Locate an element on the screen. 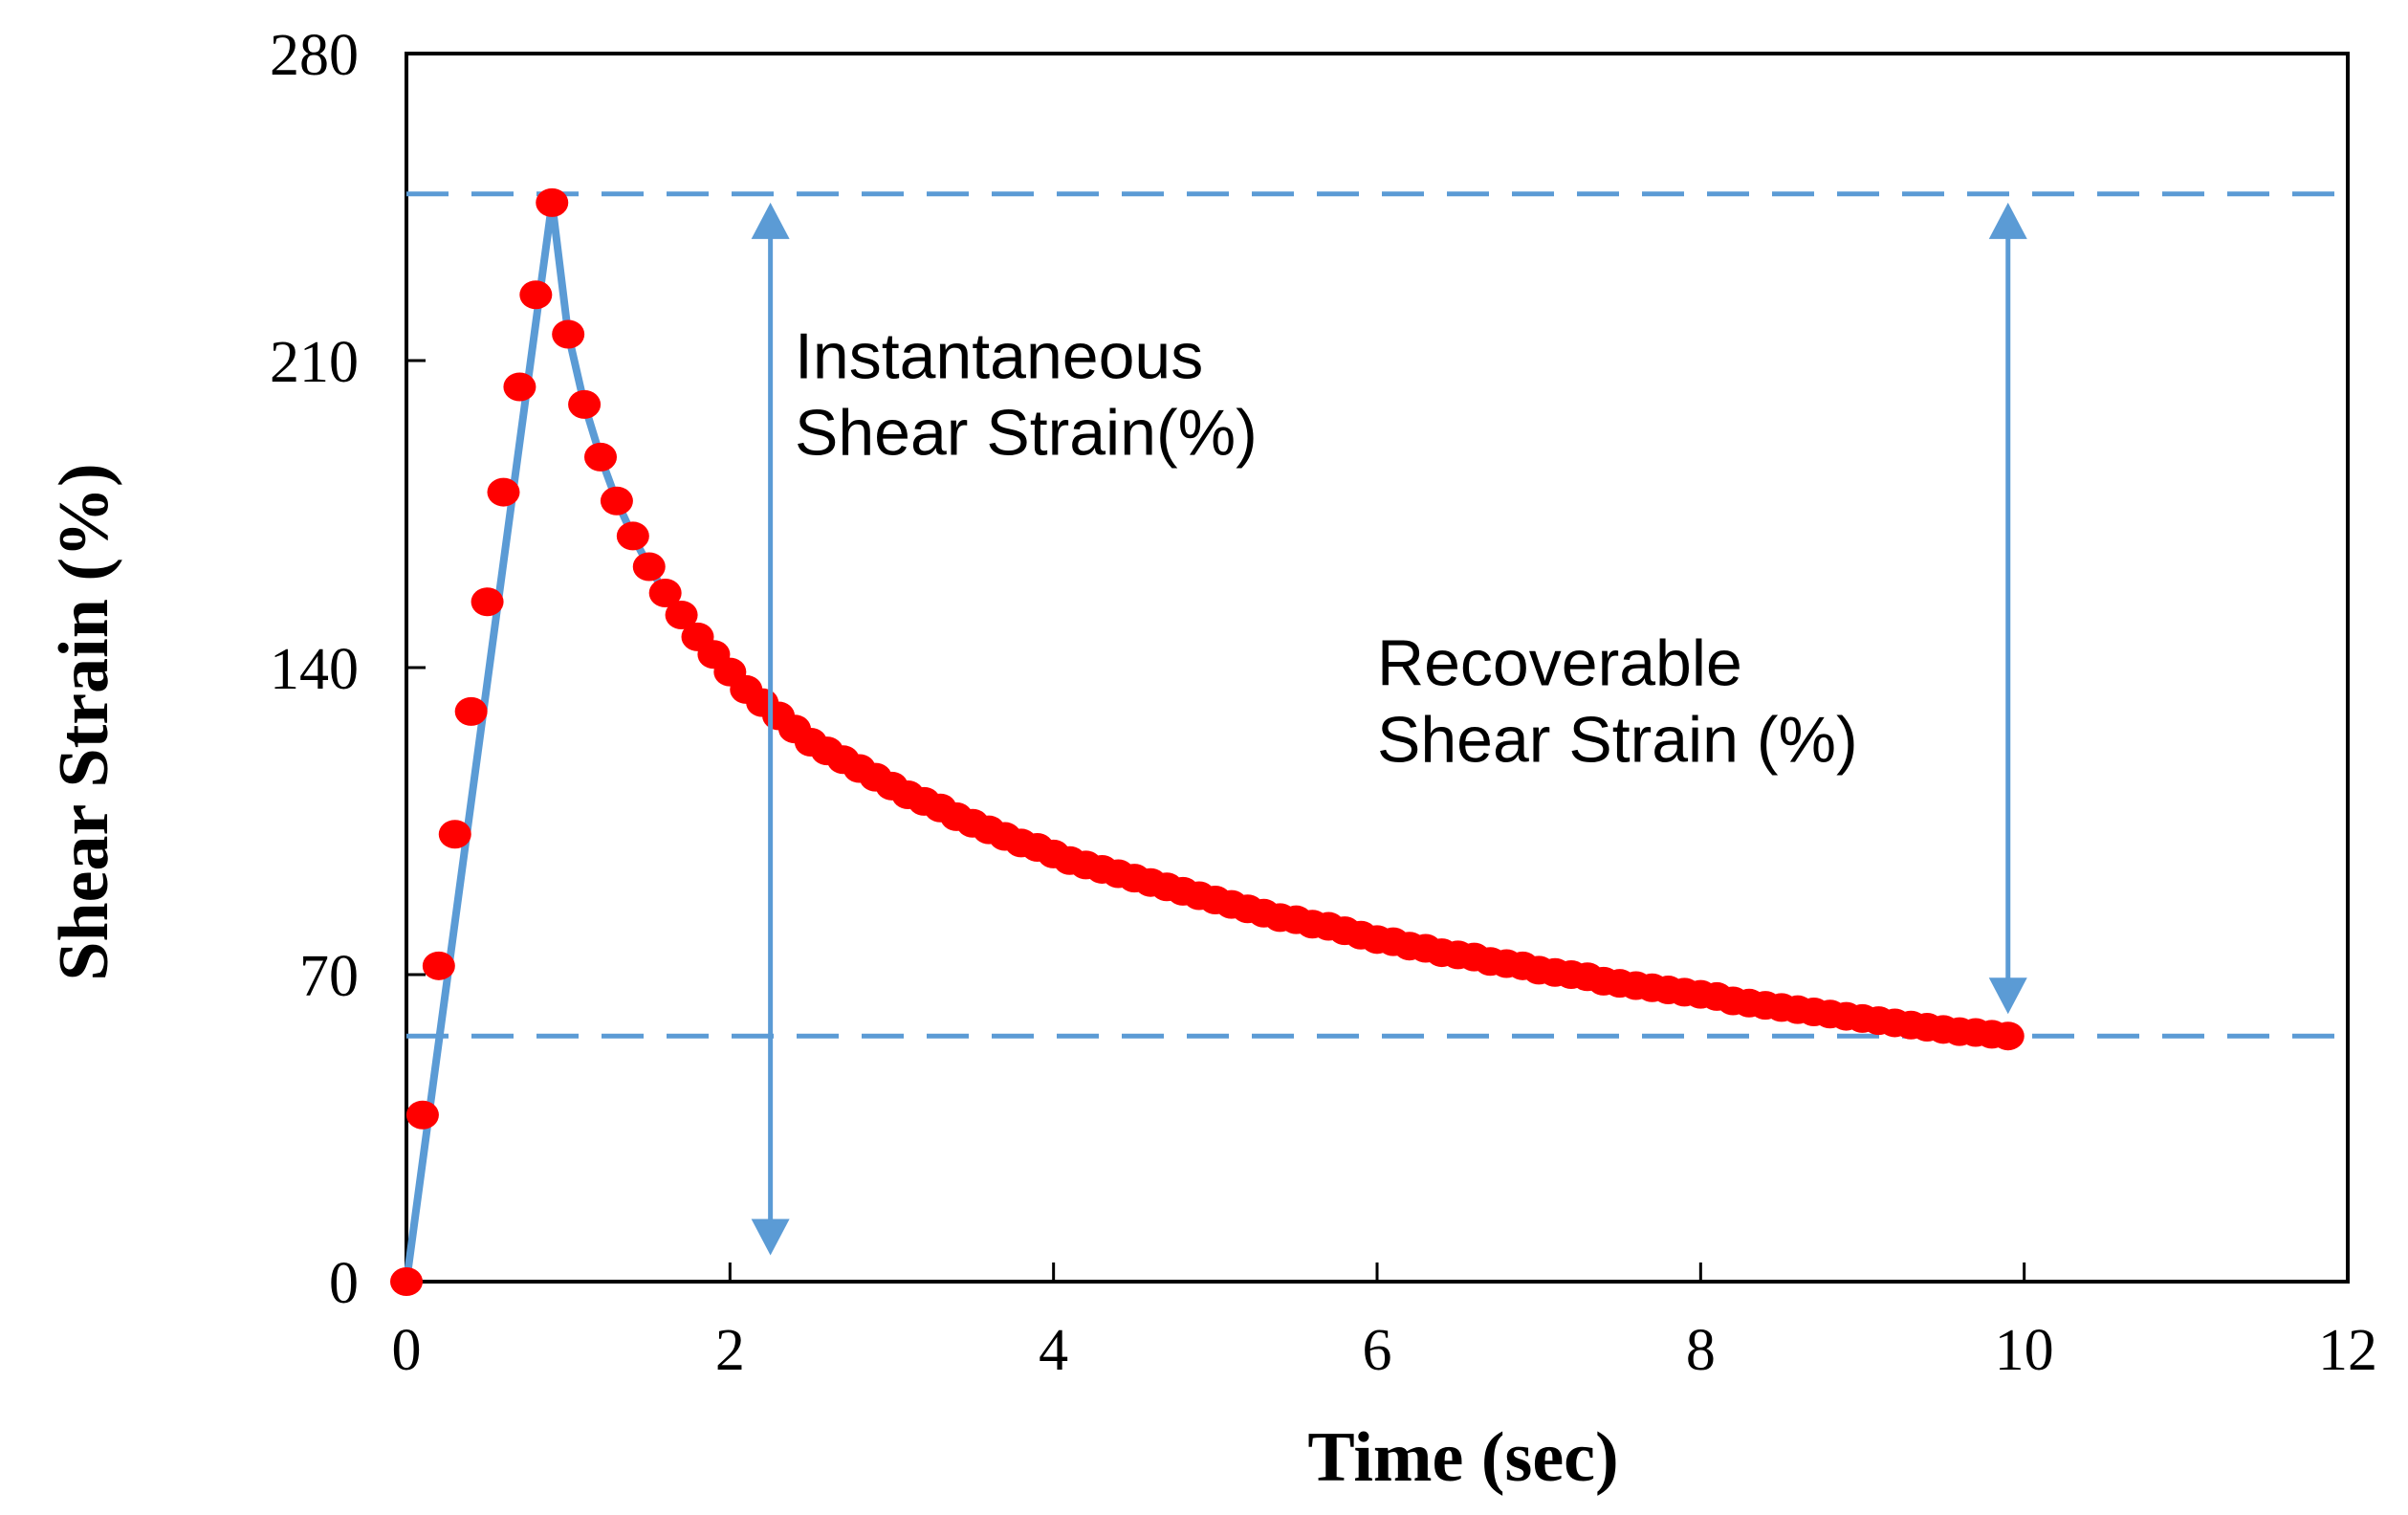 The width and height of the screenshot is (2408, 1515). x-tick-label: 0 is located at coordinates (407, 1350).